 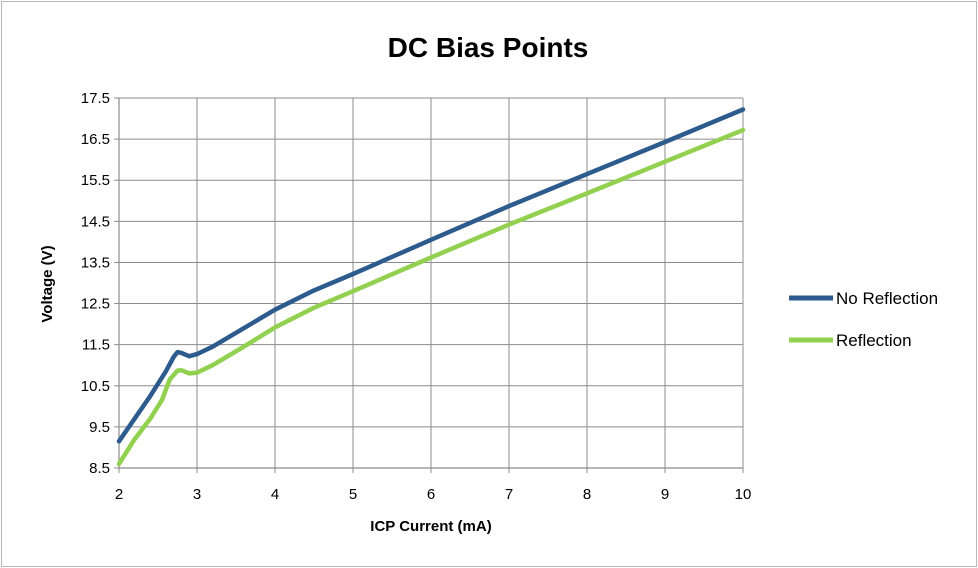 What do you see at coordinates (95, 283) in the screenshot?
I see `y-tick-labels: 8.5 9.5 10.5 11.5 12.5 13.5 14.5 15.5 16.5 17.5` at bounding box center [95, 283].